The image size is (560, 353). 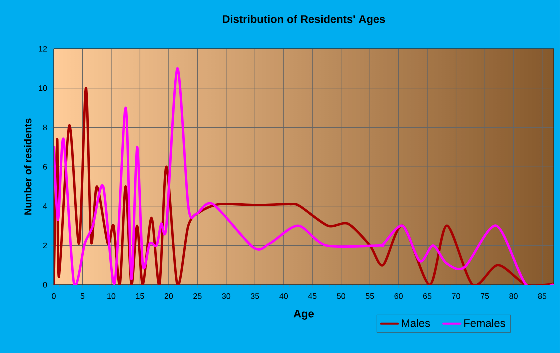 What do you see at coordinates (542, 297) in the screenshot?
I see `x-tick-label: 85` at bounding box center [542, 297].